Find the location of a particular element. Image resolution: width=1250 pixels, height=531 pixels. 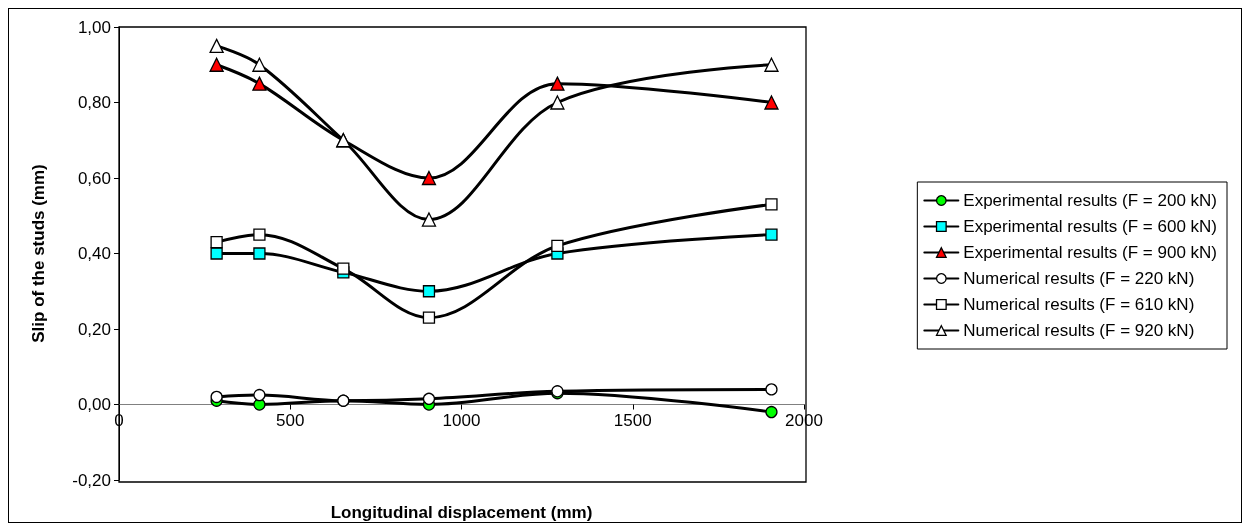

y-tick-label: 0,40 is located at coordinates (94, 253).